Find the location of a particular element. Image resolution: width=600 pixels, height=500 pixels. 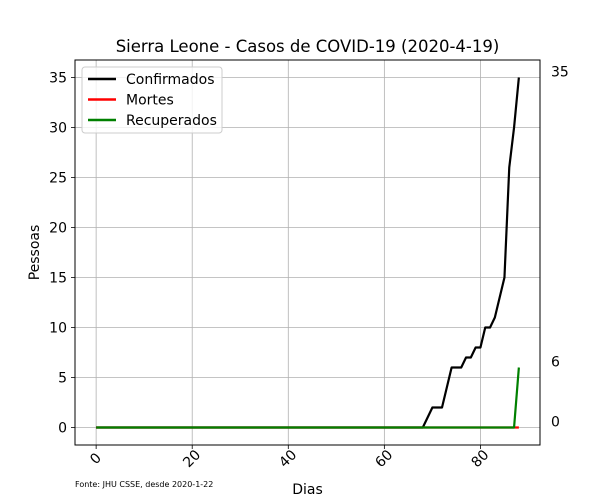

source-note: Fonte: JHU CSSE, desde 2020-1-22 is located at coordinates (144, 484).